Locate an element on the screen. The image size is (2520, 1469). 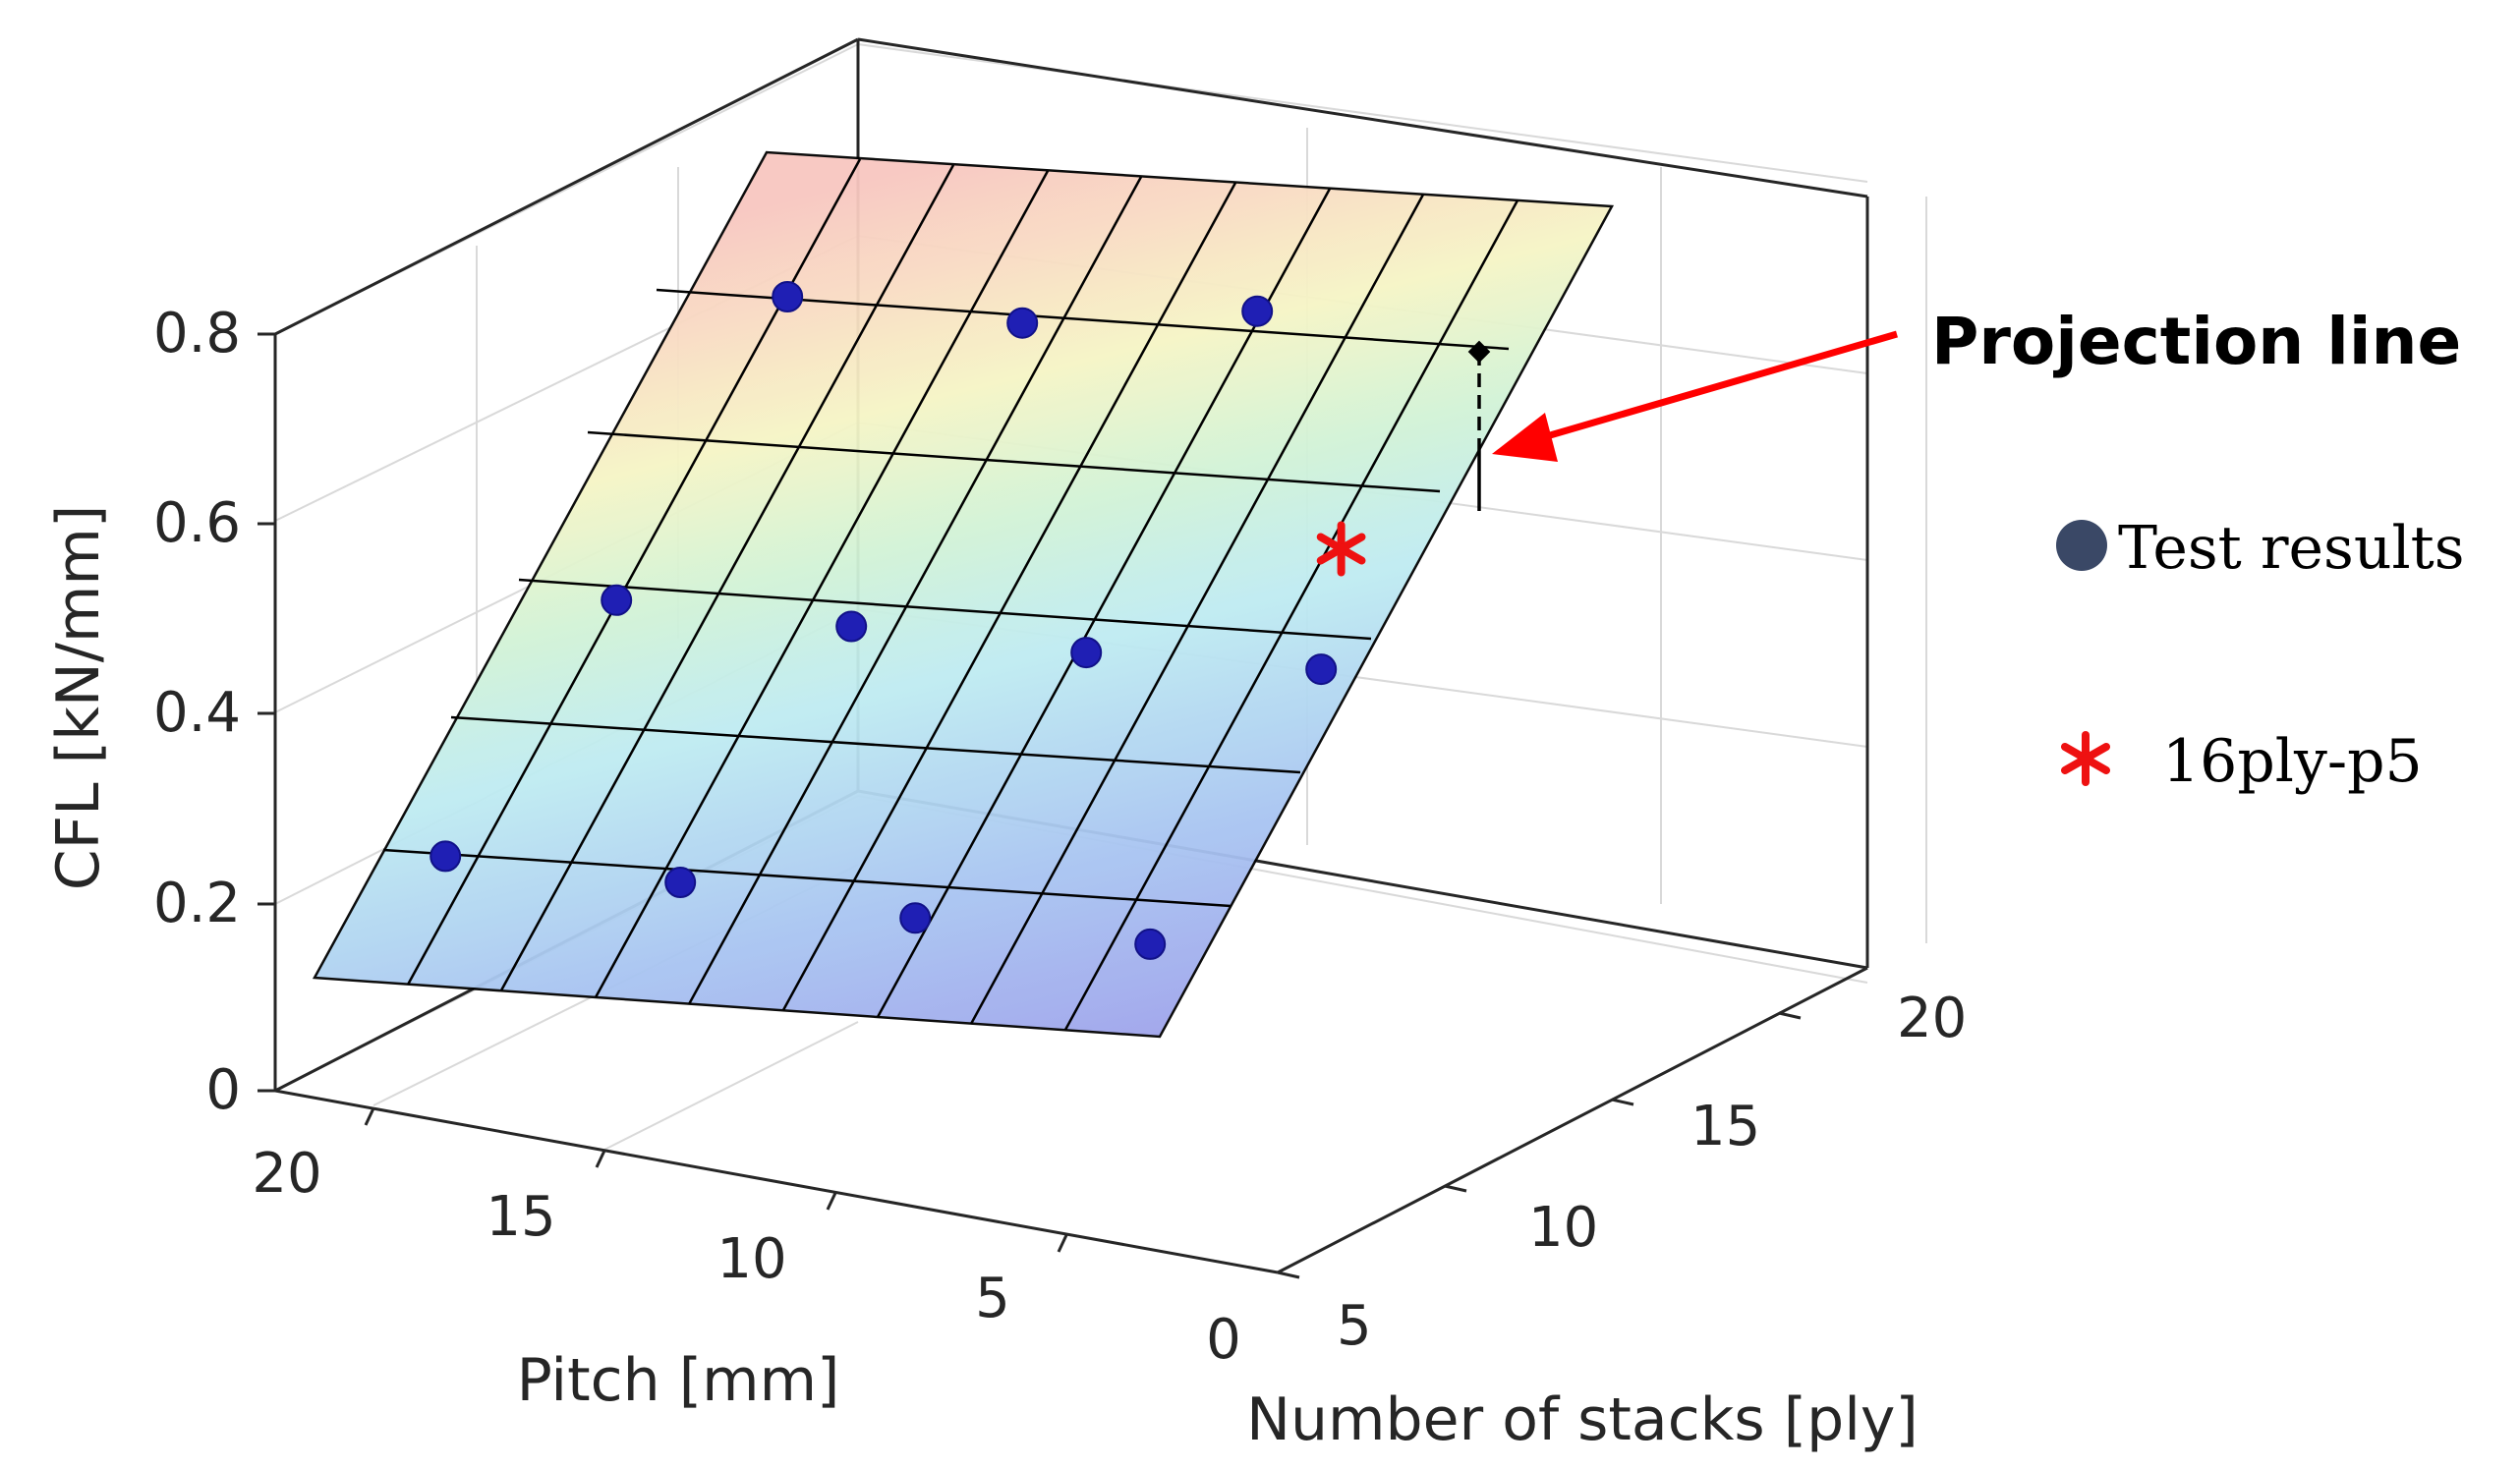
z-axis-label: CFL [kN/mm] is located at coordinates (78, 697).